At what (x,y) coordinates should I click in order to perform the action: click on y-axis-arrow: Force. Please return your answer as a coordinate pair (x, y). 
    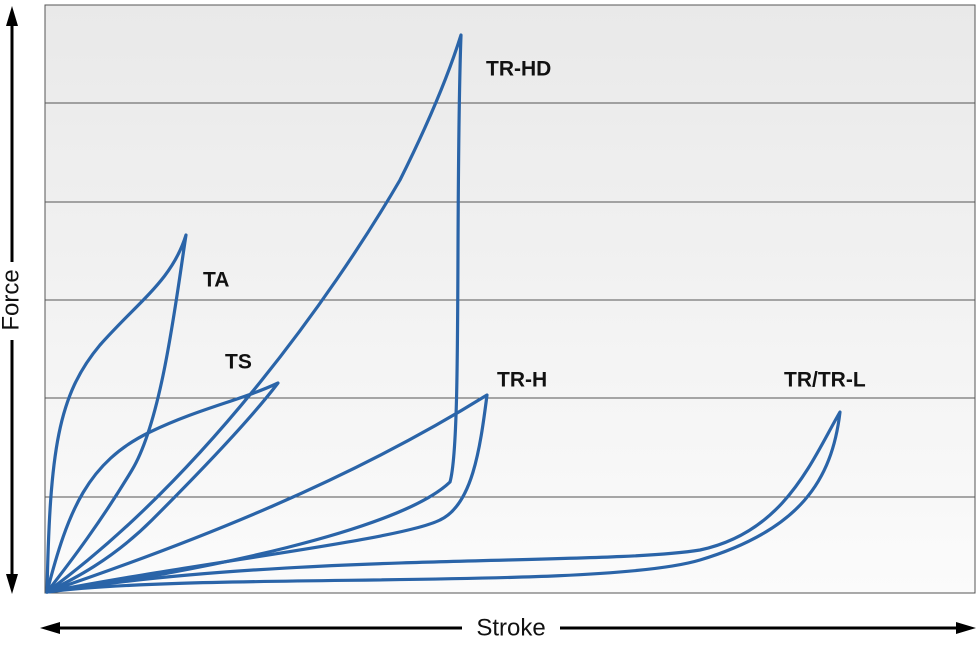
    Looking at the image, I should click on (12, 300).